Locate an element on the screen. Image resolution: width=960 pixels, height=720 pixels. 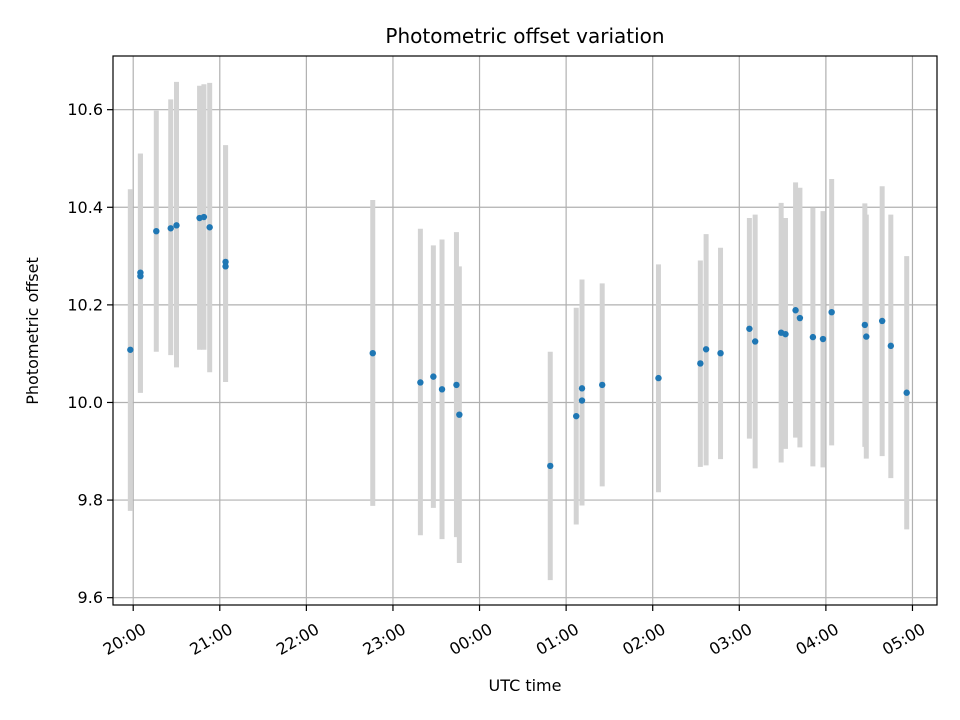
y-tick-label: 10.2 is located at coordinates (85, 304).